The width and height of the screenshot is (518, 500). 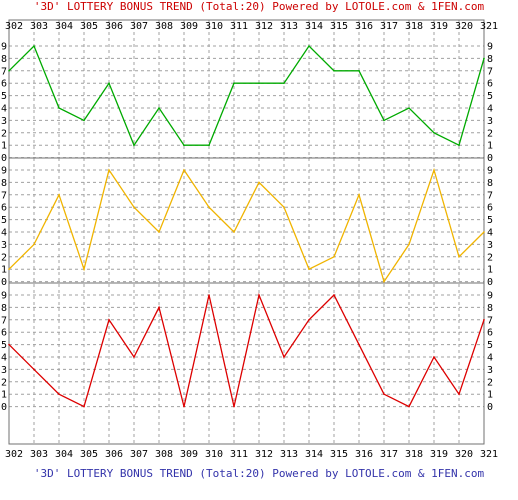 I want to click on x-tick-label: 318, so click(x=414, y=454).